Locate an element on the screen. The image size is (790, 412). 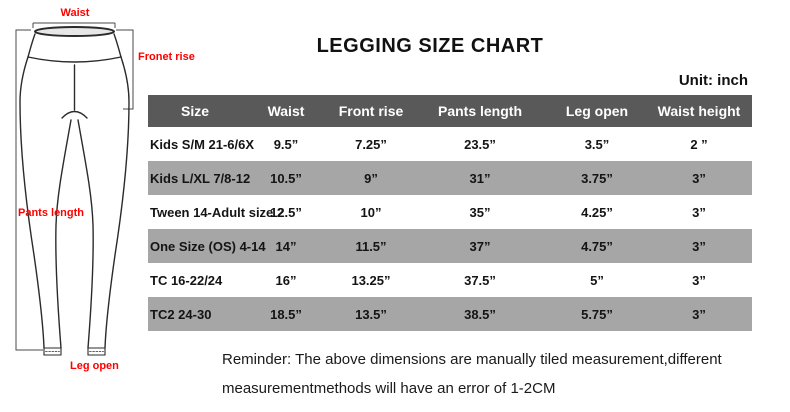
table-row: TC 16-22/24 16” 13.25” 37.5” 5” 3” is located at coordinates (450, 280).